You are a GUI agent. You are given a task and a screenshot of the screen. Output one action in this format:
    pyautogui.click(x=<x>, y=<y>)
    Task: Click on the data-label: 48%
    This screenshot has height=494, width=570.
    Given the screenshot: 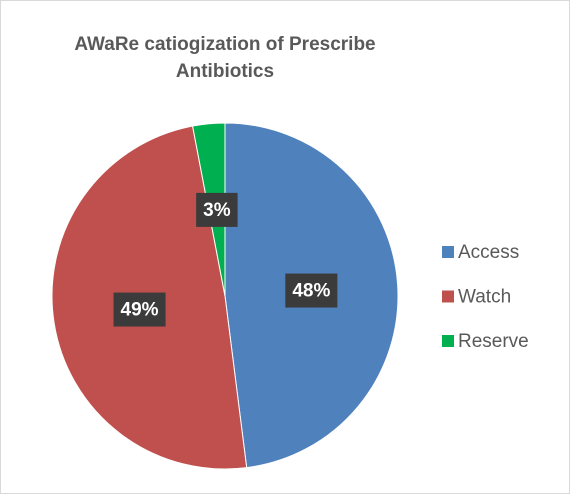 What is the action you would take?
    pyautogui.click(x=311, y=291)
    